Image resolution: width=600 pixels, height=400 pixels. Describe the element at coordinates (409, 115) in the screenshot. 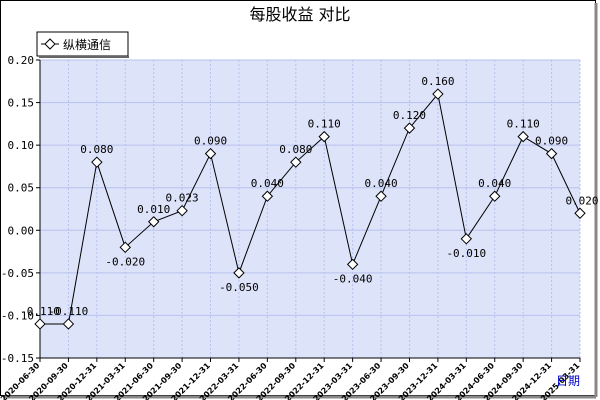

I see `data-point-label: 0.120` at that location.